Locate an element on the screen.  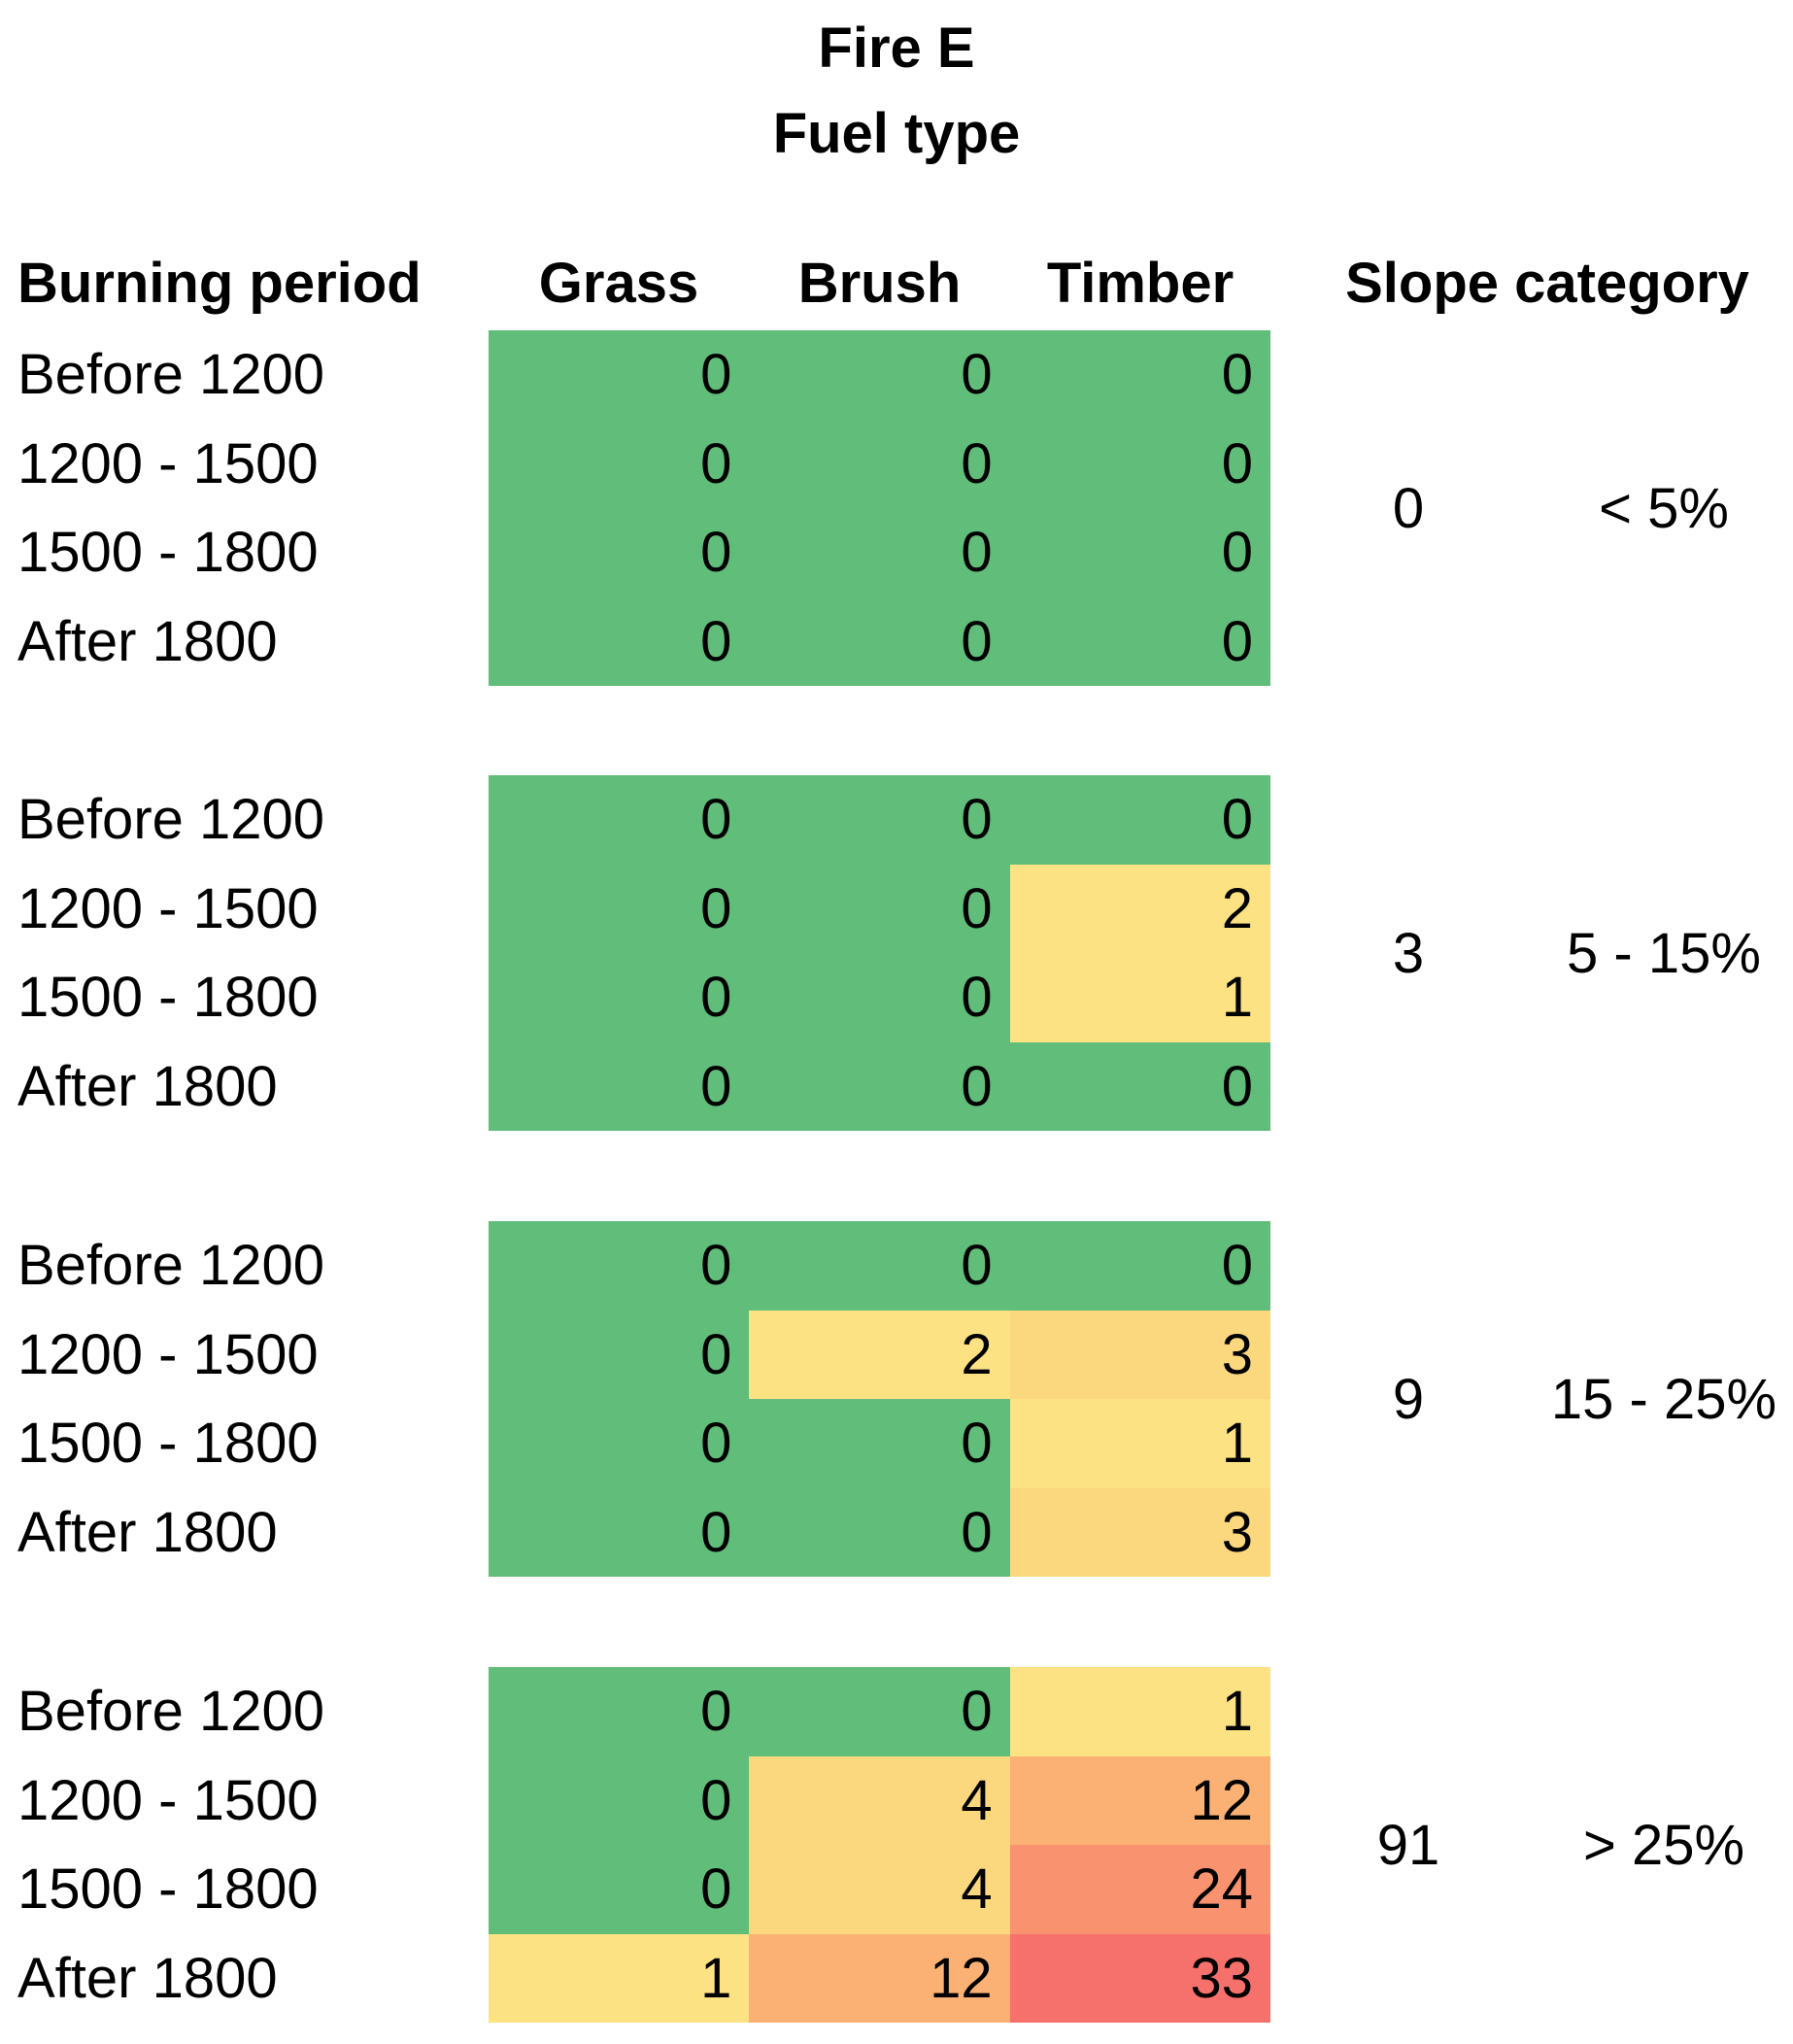
table-row: 1200 - 1500 0 0 0 is located at coordinates (896, 463).